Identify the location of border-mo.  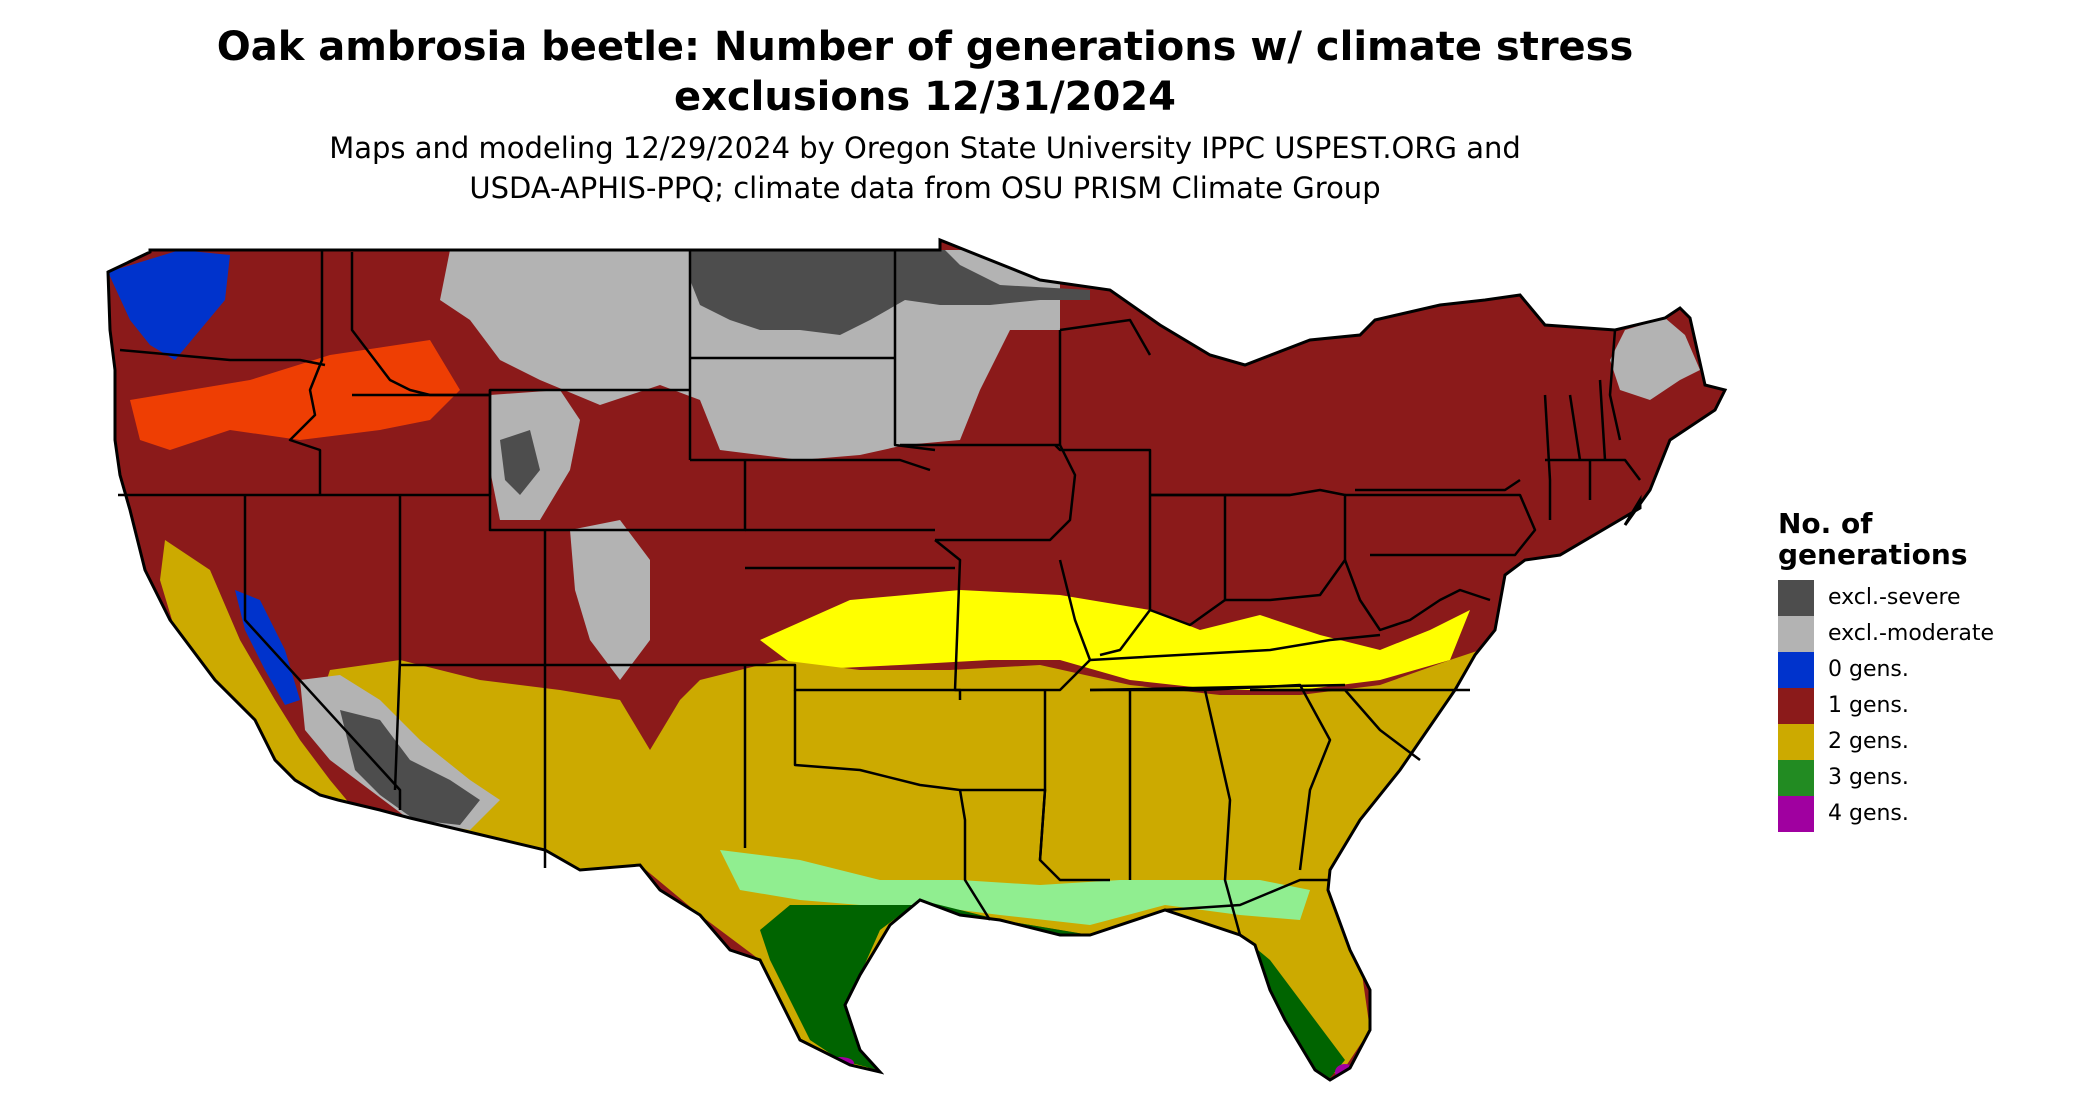
(1013, 615).